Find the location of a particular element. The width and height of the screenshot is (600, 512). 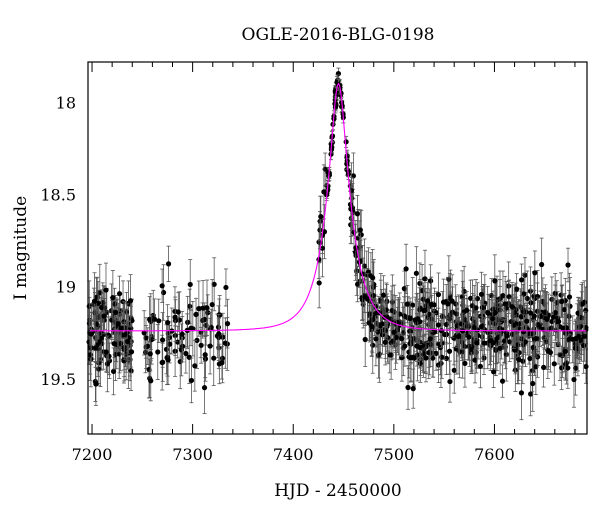

x-tick-label: 7200 is located at coordinates (92, 454).